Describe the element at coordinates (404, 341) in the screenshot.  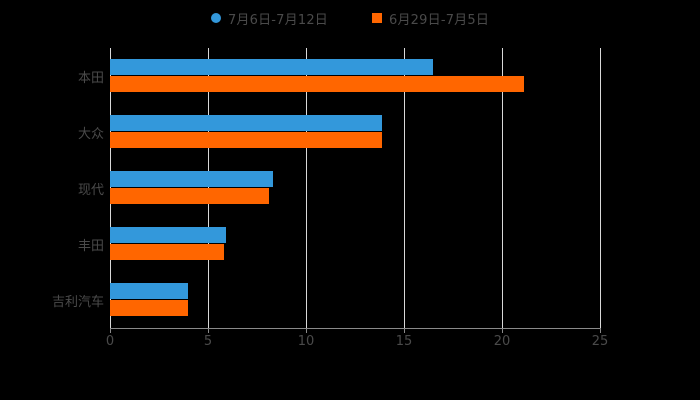
I see `x-tick-label: 15` at that location.